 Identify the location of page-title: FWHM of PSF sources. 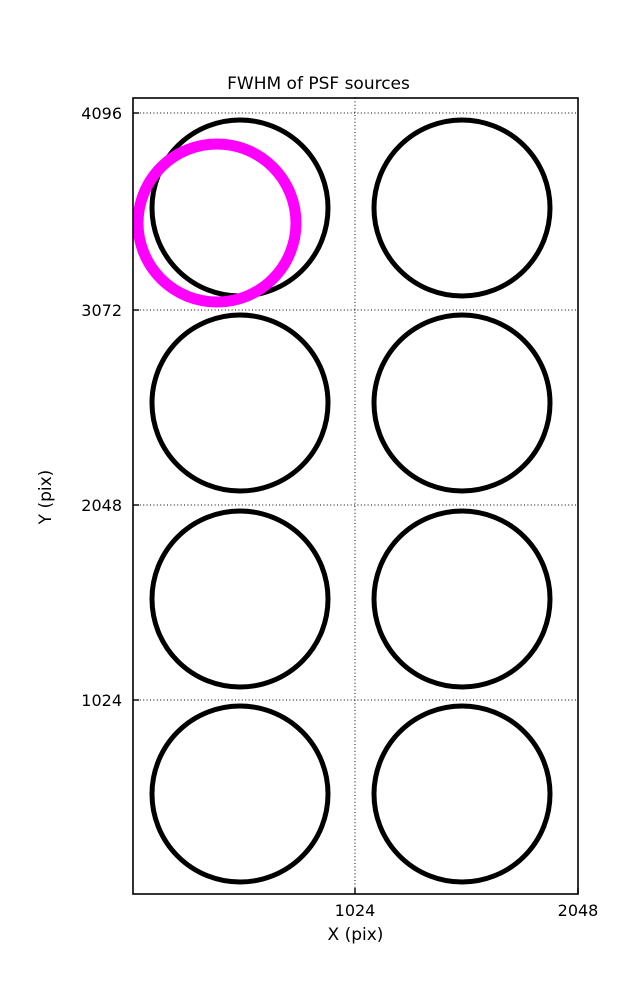
(318, 84).